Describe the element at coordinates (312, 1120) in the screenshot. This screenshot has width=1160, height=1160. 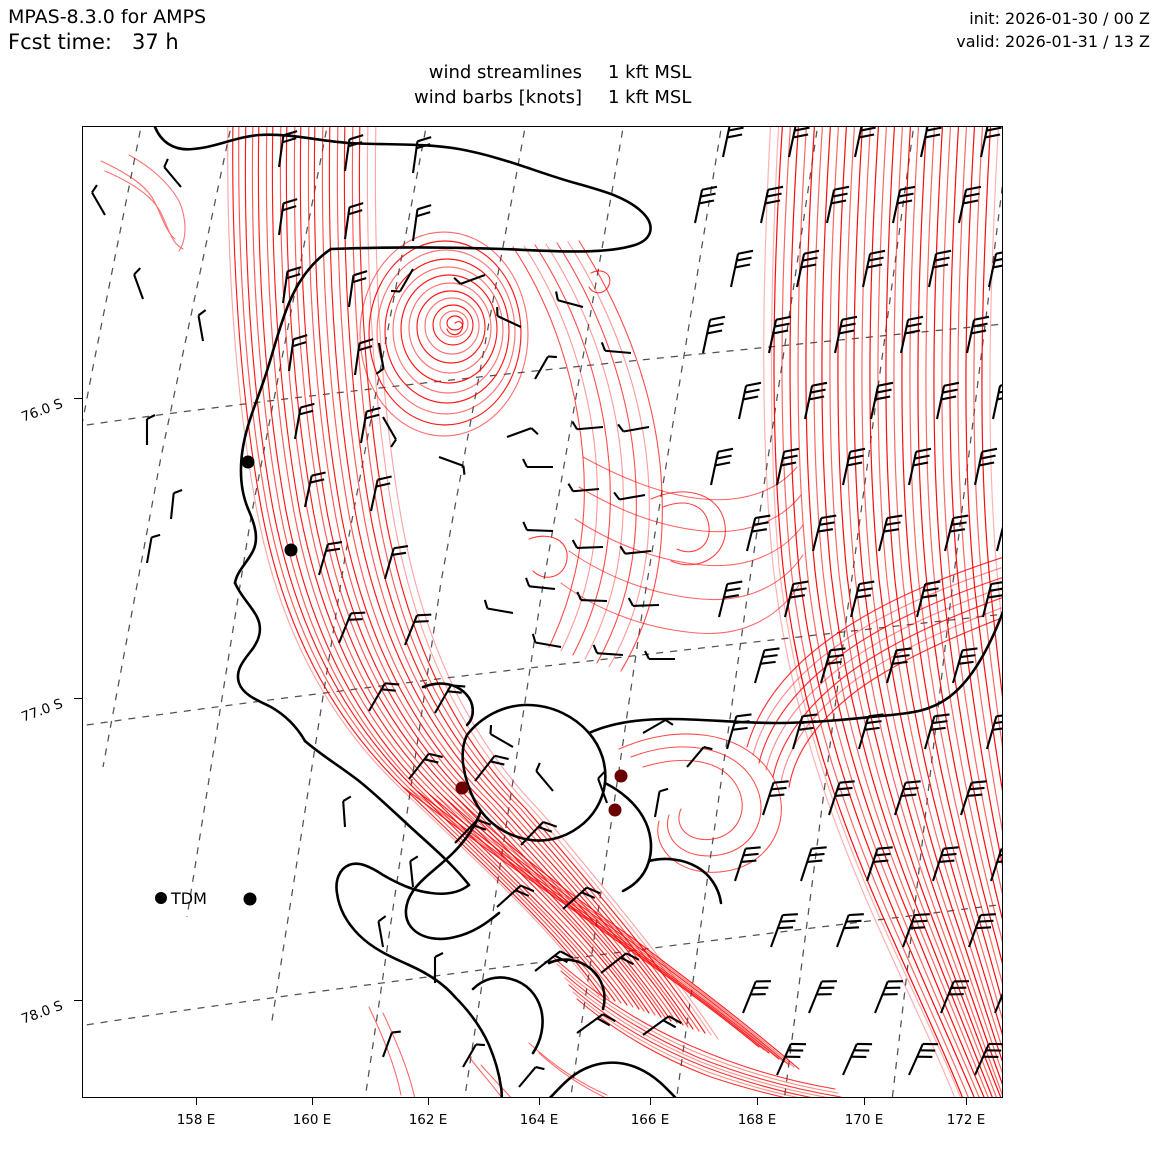
I see `x-axis-label: 160 E` at that location.